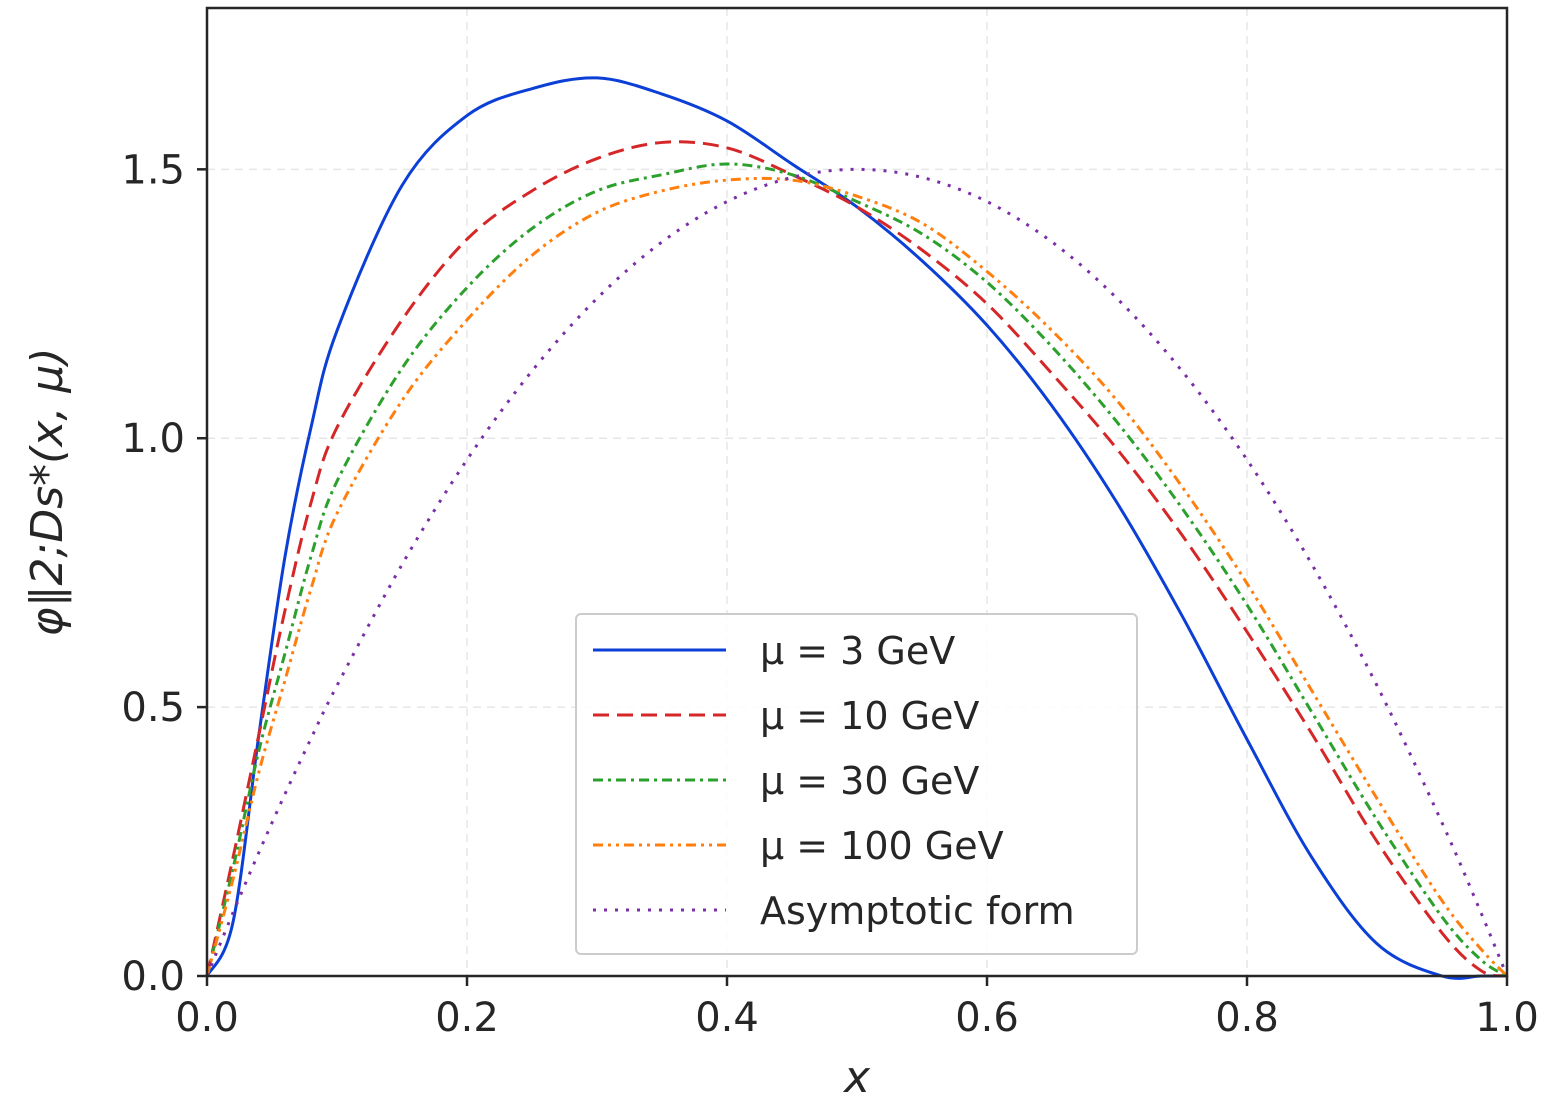  I want to click on x-tick-label: 1.0, so click(1507, 1018).